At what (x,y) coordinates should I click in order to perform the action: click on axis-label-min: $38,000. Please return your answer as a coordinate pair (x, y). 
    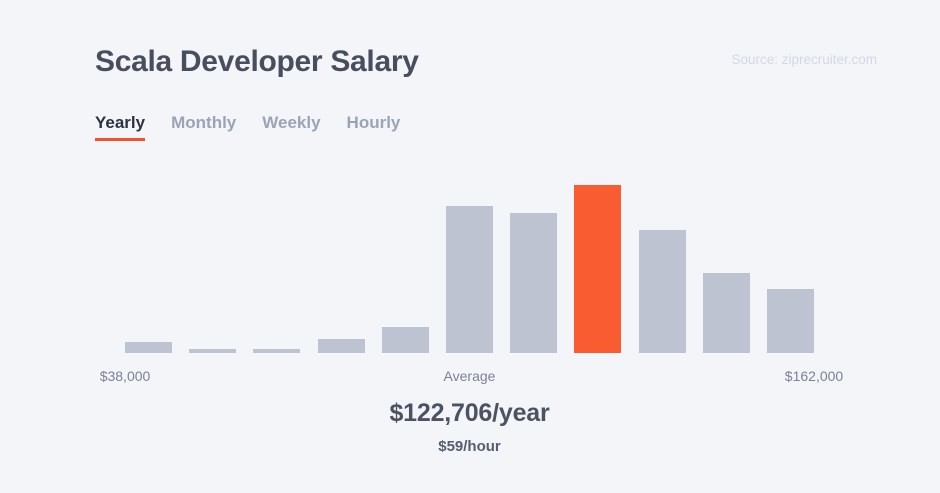
    Looking at the image, I should click on (125, 376).